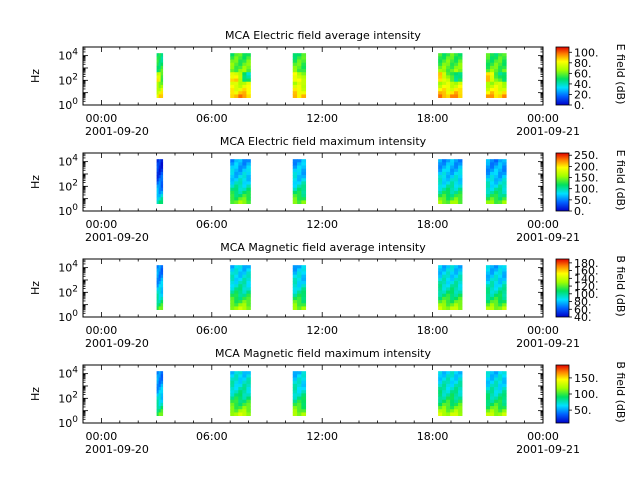  What do you see at coordinates (548, 237) in the screenshot?
I see `x-end-date: 2001-09-21` at bounding box center [548, 237].